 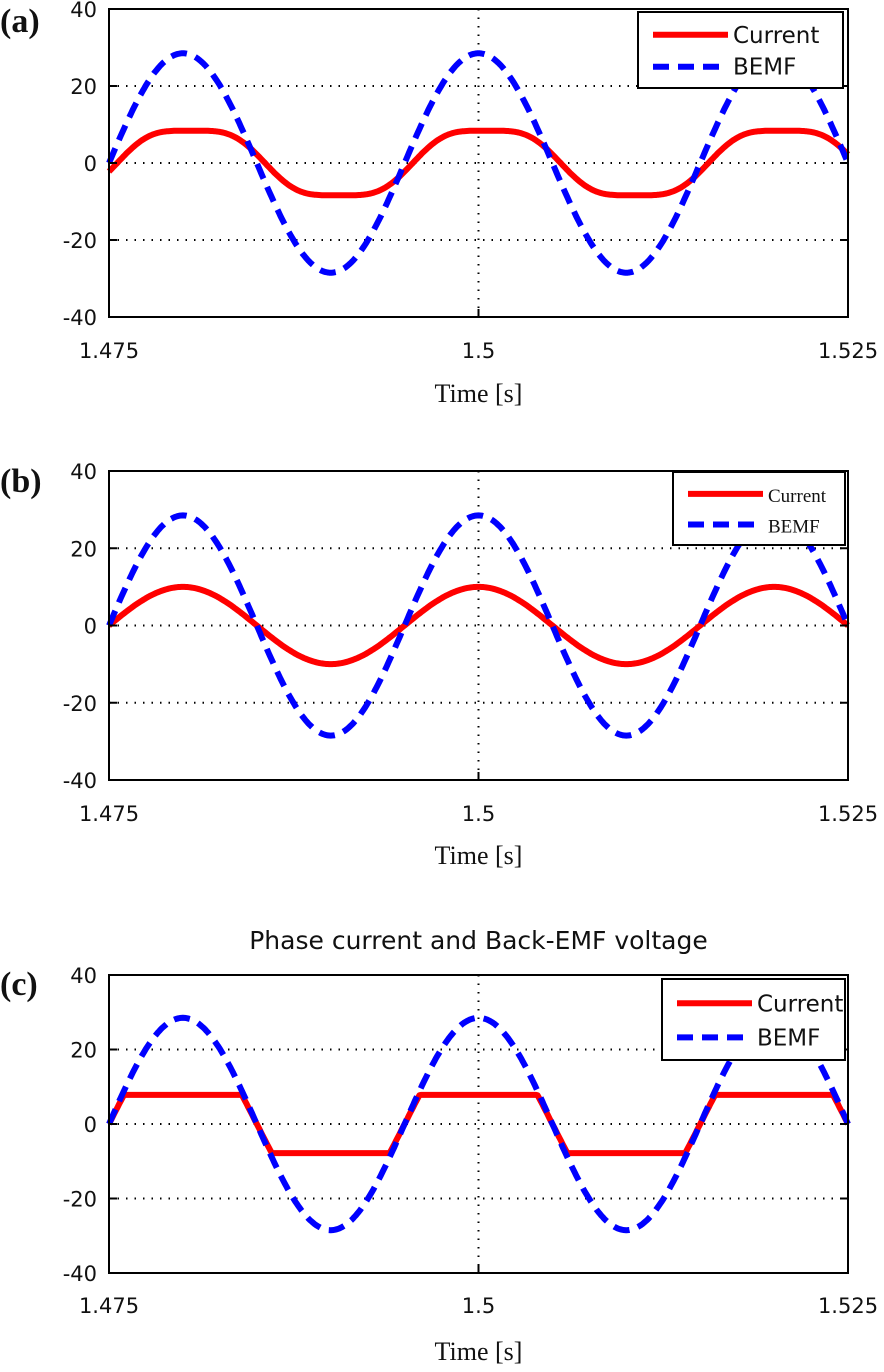 What do you see at coordinates (20, 21) in the screenshot?
I see `panel-label: (a)` at bounding box center [20, 21].